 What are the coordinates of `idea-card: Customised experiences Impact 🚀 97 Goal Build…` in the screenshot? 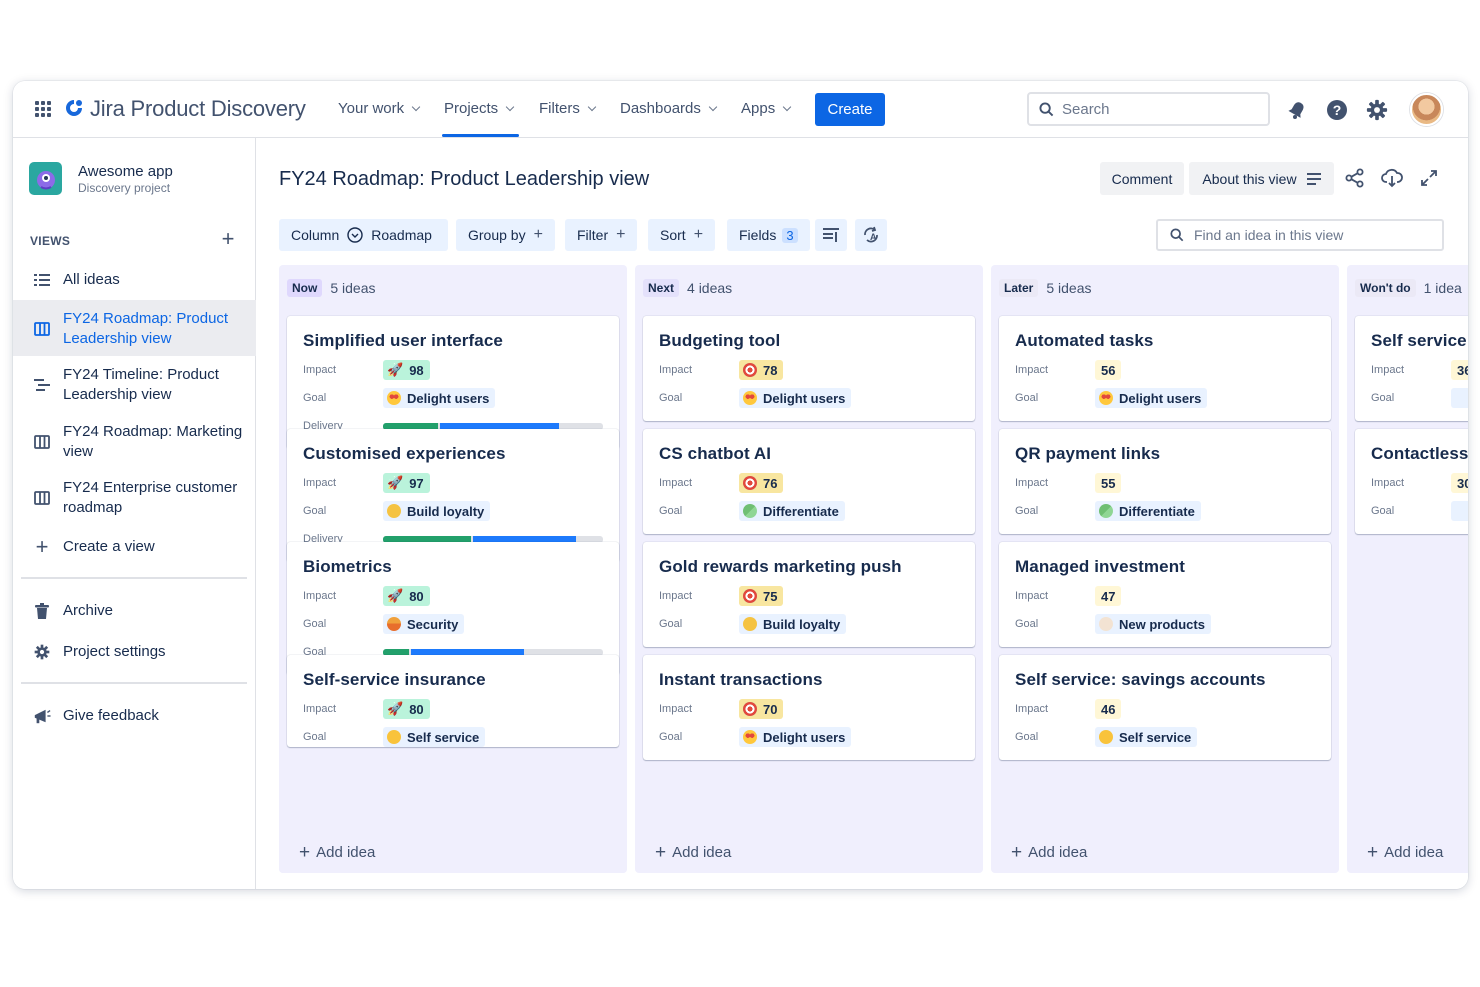 It's located at (453, 495).